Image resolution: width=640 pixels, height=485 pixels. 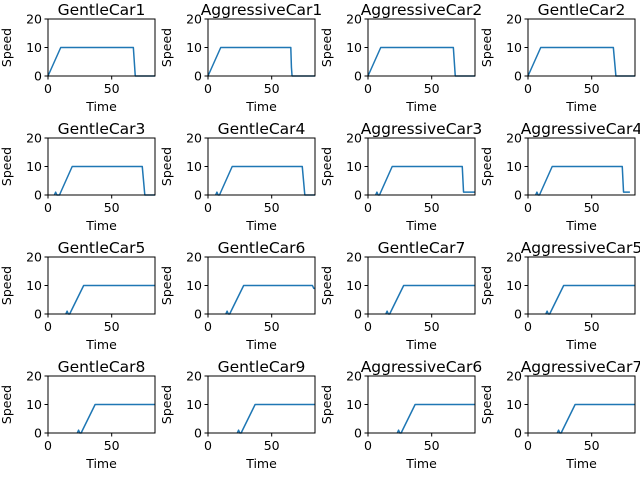 What do you see at coordinates (580, 367) in the screenshot?
I see `subplot-title: AggressiveCar7` at bounding box center [580, 367].